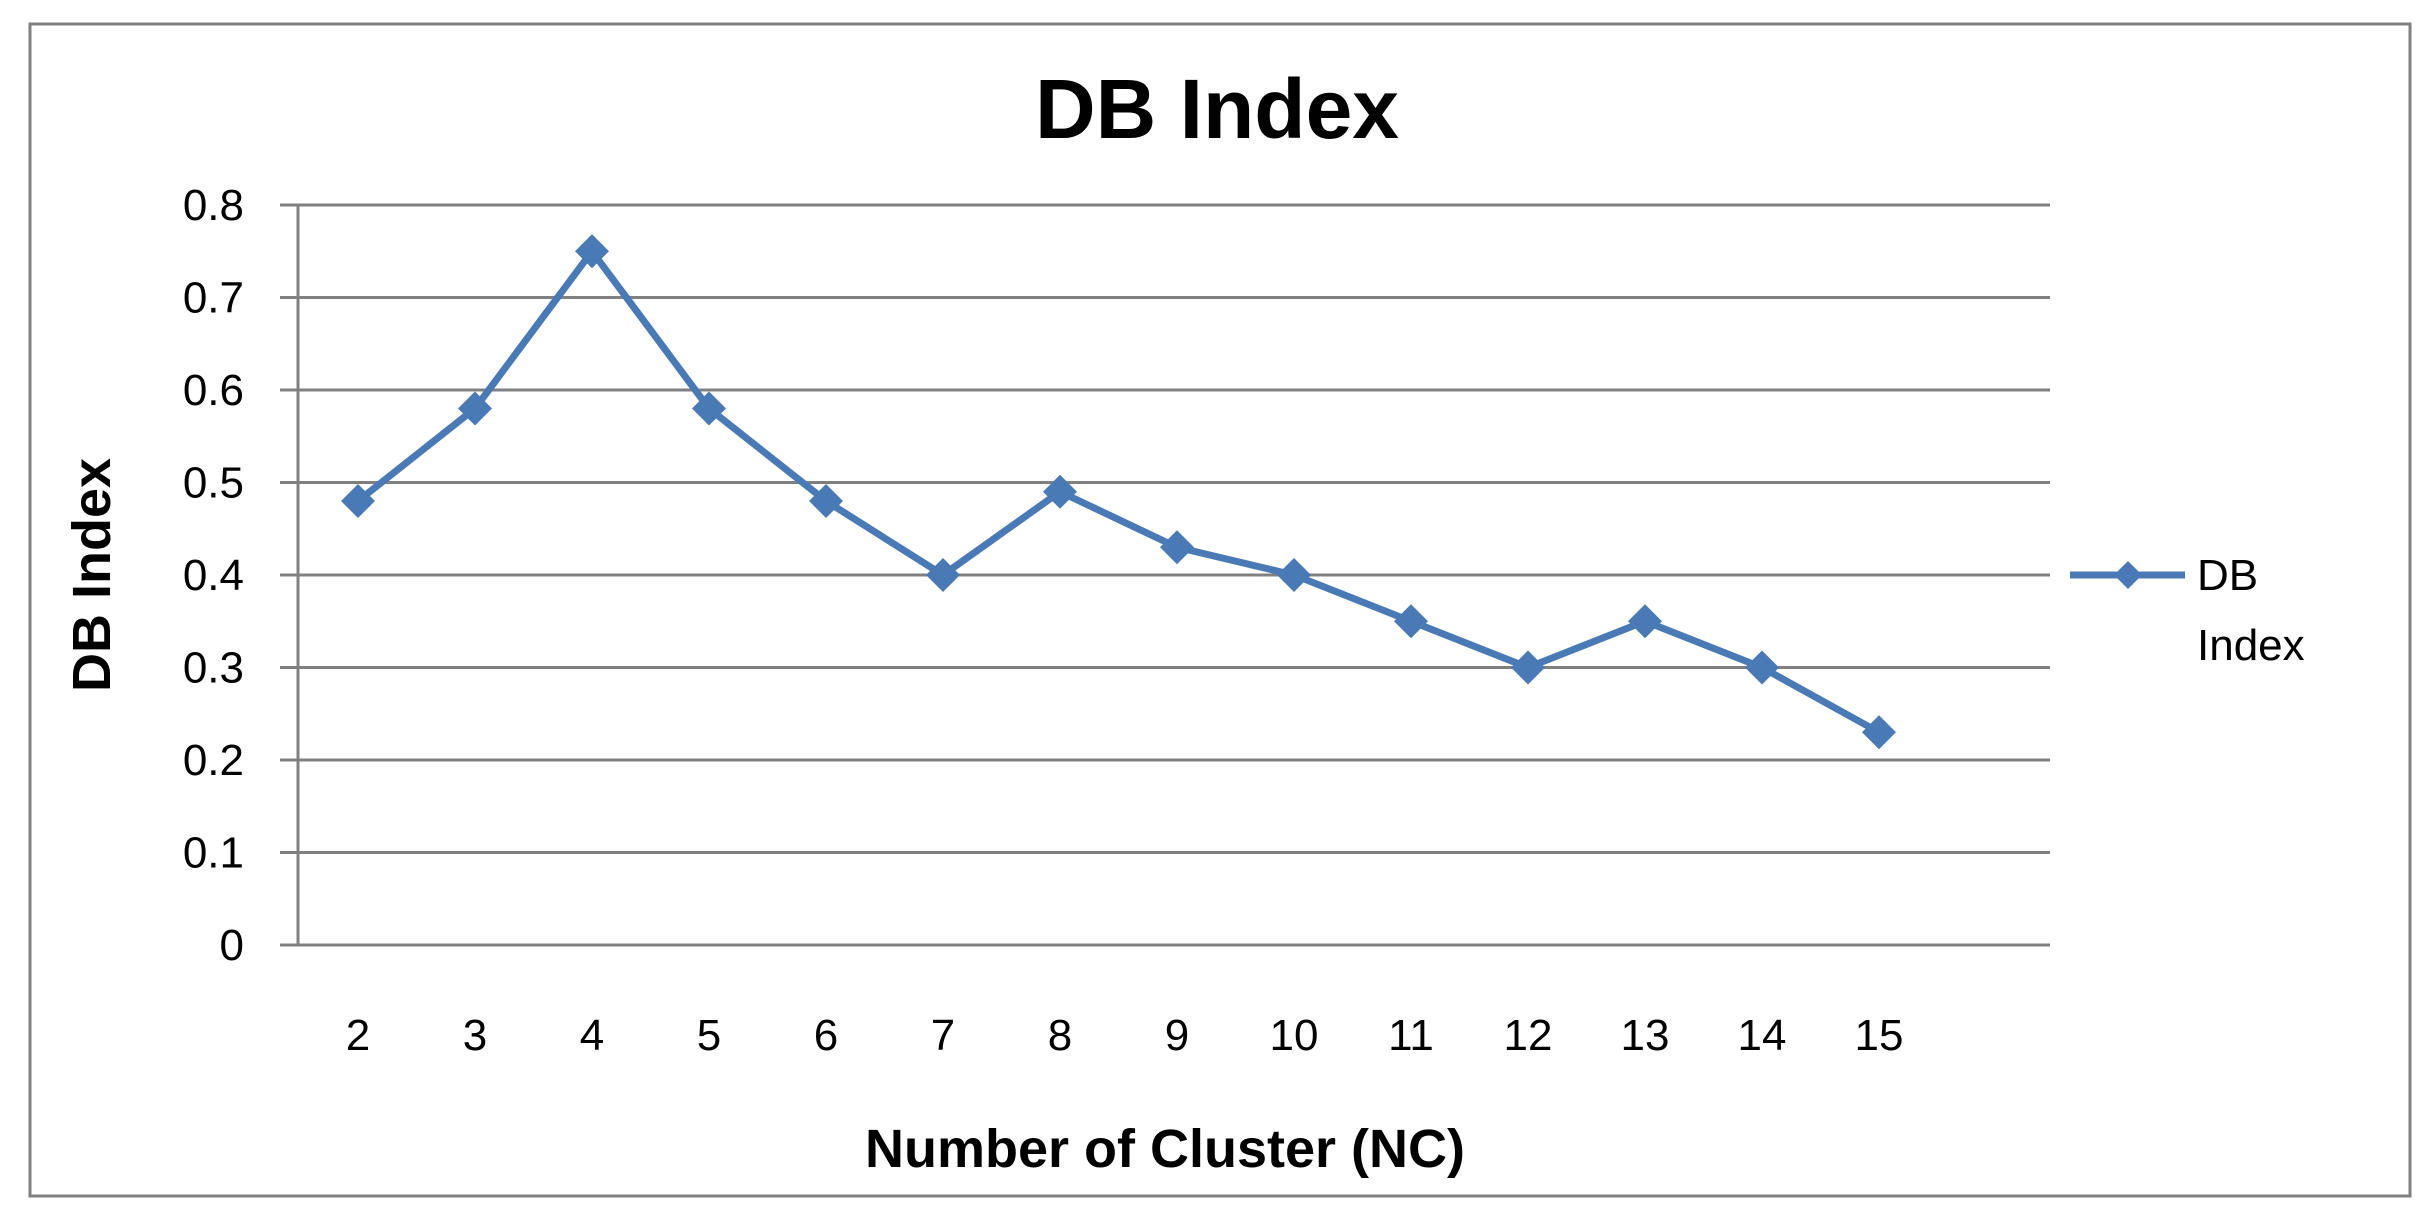 The height and width of the screenshot is (1231, 2430). I want to click on y-tick-label: 0.2, so click(213, 760).